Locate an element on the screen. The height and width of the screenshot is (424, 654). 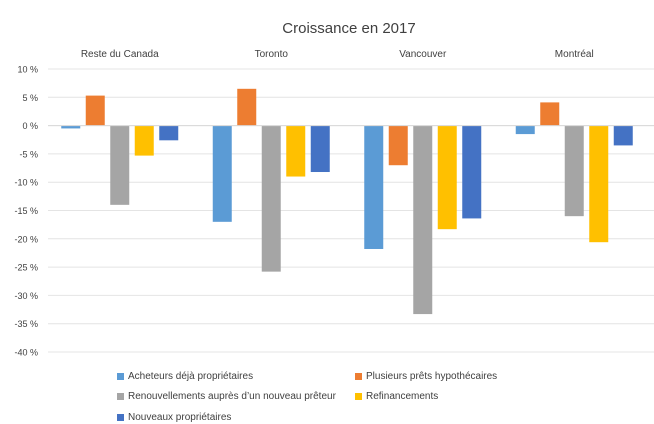
category-labels: Reste du Canada Toronto Vancouver Montréal is located at coordinates (337, 54).